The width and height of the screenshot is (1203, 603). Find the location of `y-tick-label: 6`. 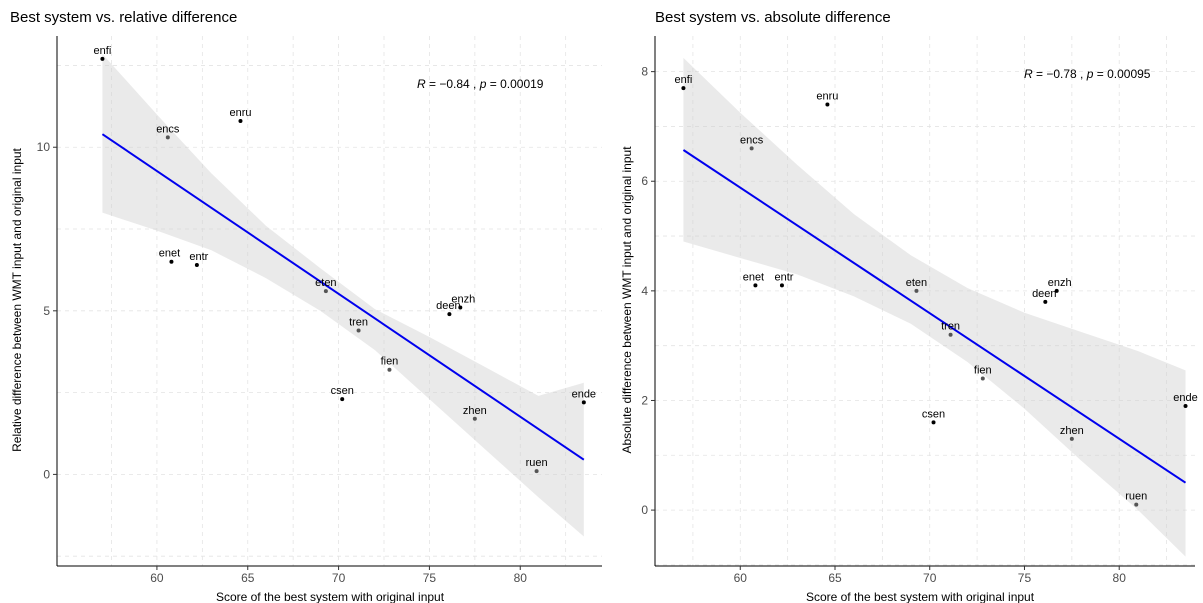

y-tick-label: 6 is located at coordinates (644, 181).